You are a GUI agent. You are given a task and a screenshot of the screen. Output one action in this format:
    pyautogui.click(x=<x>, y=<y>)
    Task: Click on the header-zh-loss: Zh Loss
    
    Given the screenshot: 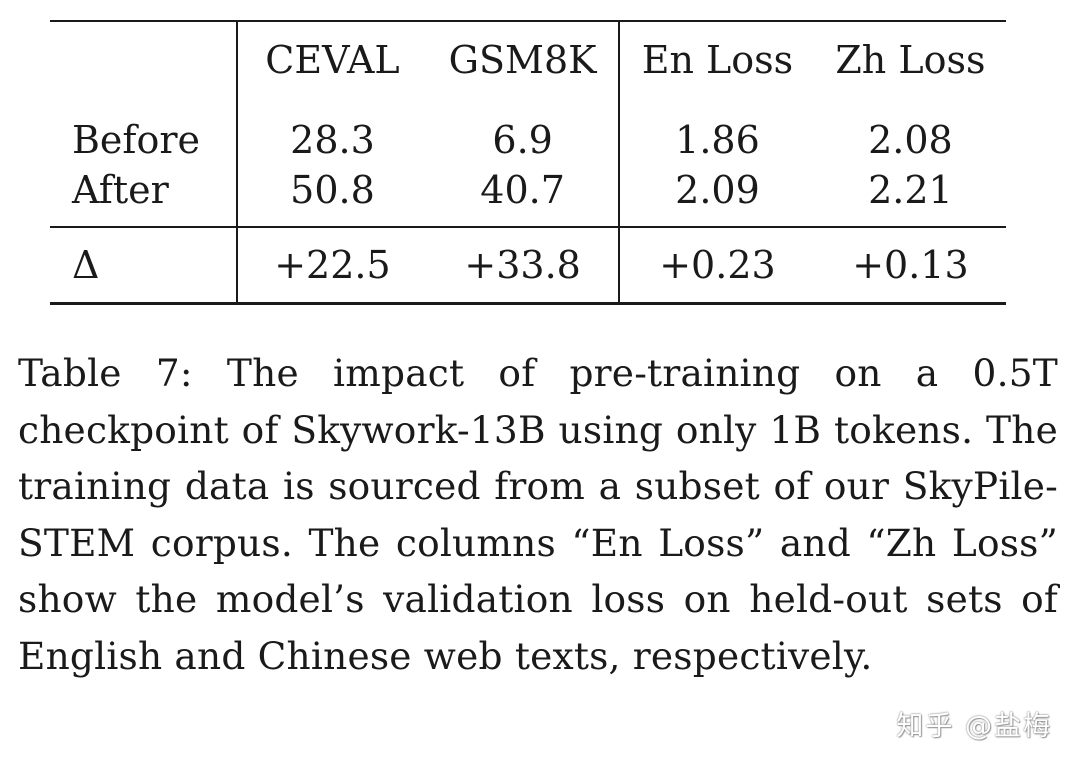 What is the action you would take?
    pyautogui.click(x=910, y=60)
    